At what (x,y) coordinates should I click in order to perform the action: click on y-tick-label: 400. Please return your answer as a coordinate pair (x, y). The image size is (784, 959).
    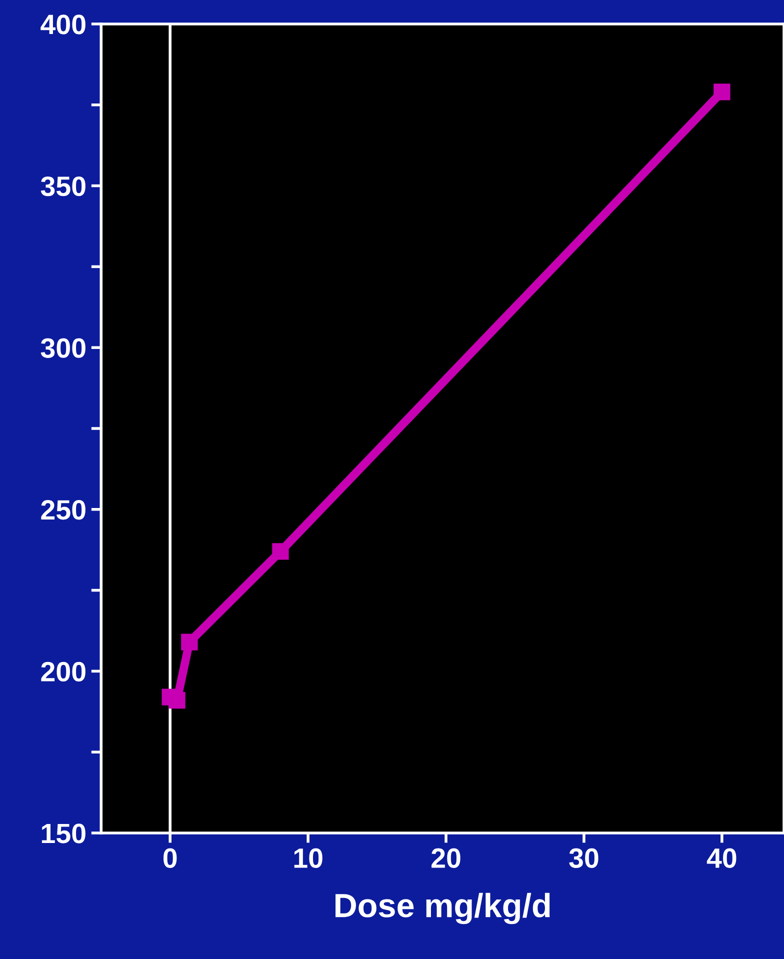
    Looking at the image, I should click on (63, 24).